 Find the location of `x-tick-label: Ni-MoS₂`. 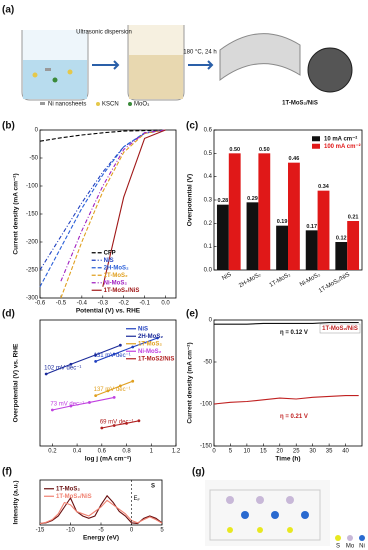

x-tick-label: Ni-MoS₂ is located at coordinates (310, 280).